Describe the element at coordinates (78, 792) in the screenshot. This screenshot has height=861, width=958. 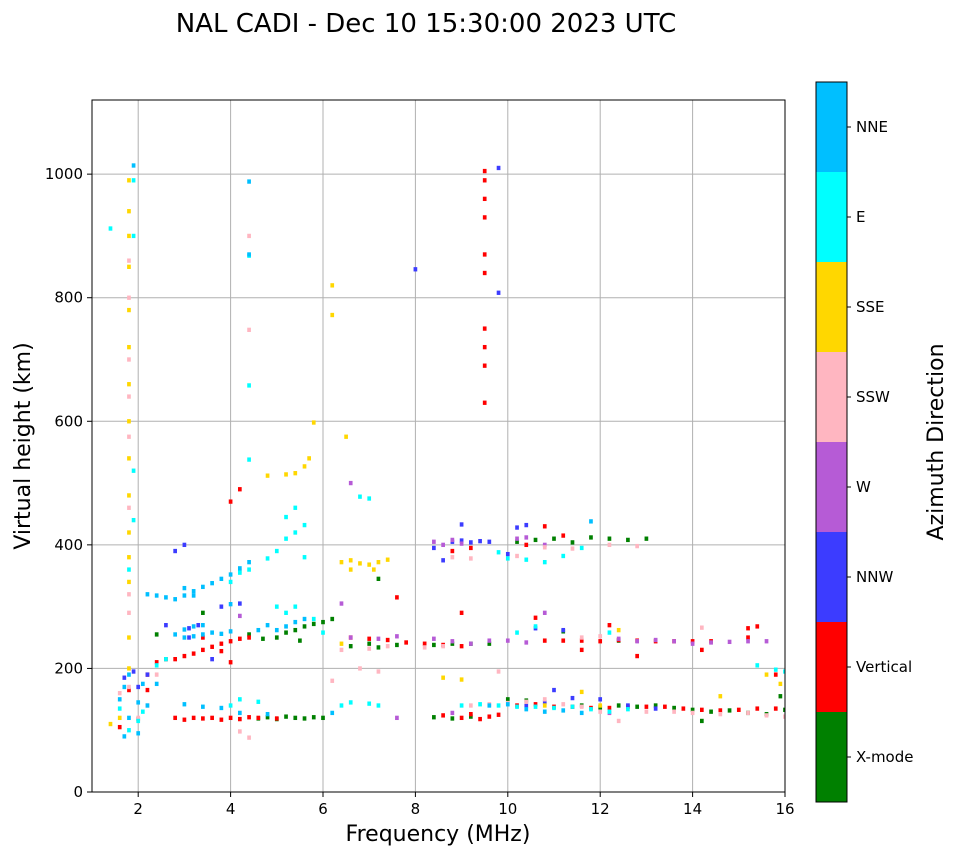
I see `y-tick-label: 0` at that location.